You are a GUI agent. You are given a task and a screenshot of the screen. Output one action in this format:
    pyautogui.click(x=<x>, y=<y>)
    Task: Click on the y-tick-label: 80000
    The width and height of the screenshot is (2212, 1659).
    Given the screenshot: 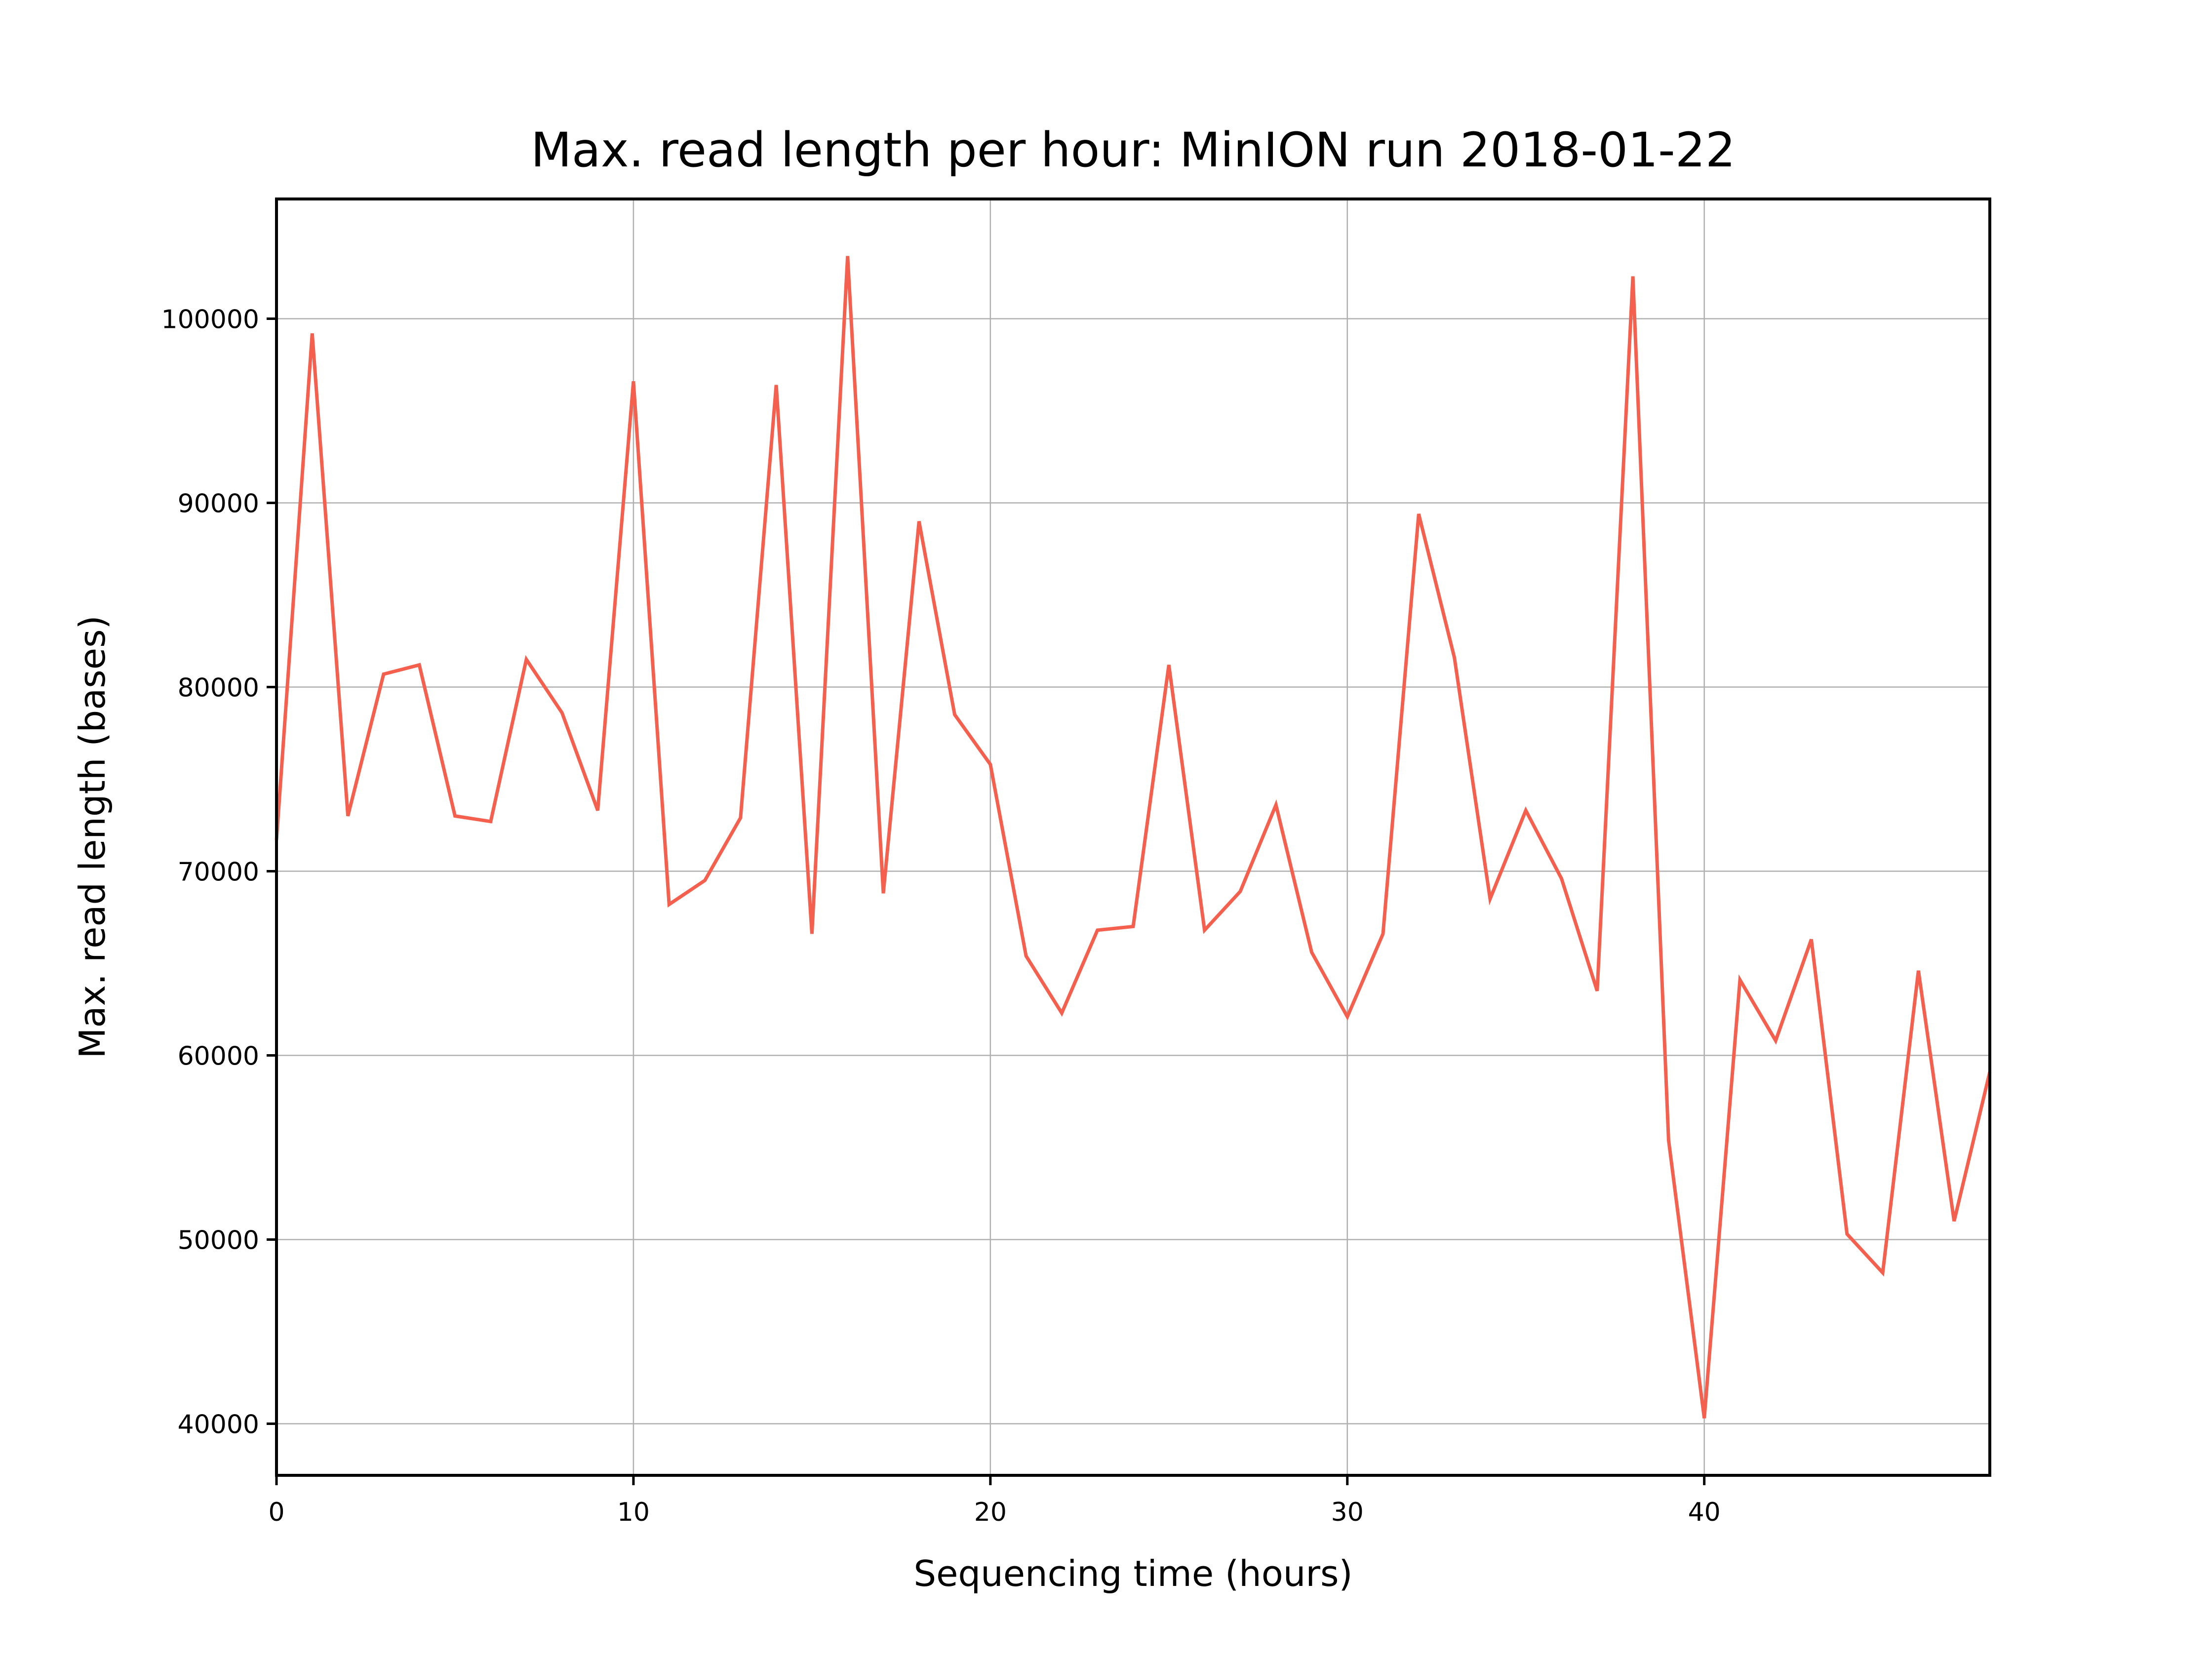 What is the action you would take?
    pyautogui.click(x=219, y=688)
    